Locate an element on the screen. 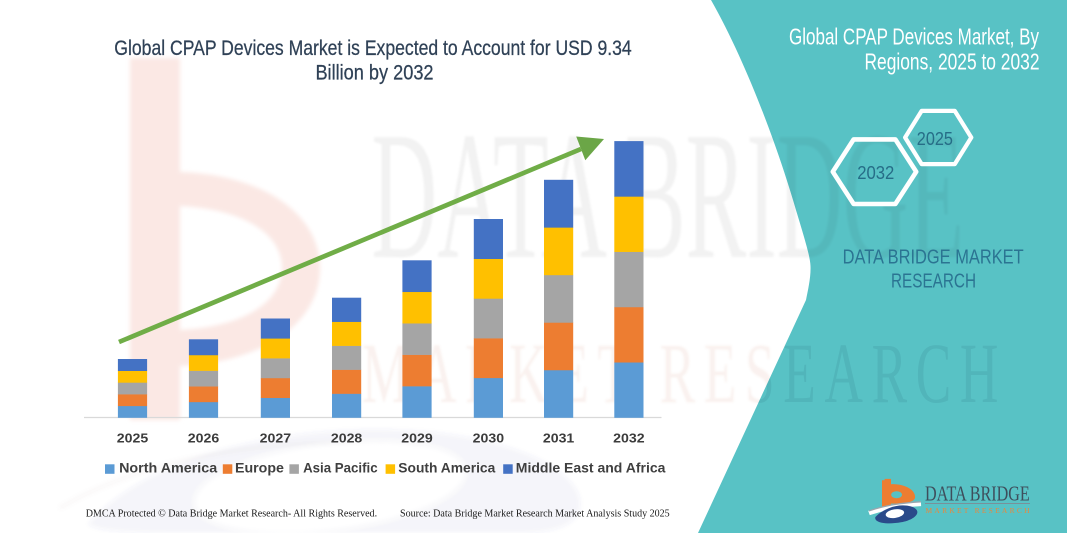 The height and width of the screenshot is (533, 1067). svg-text: 2029 is located at coordinates (416, 437).